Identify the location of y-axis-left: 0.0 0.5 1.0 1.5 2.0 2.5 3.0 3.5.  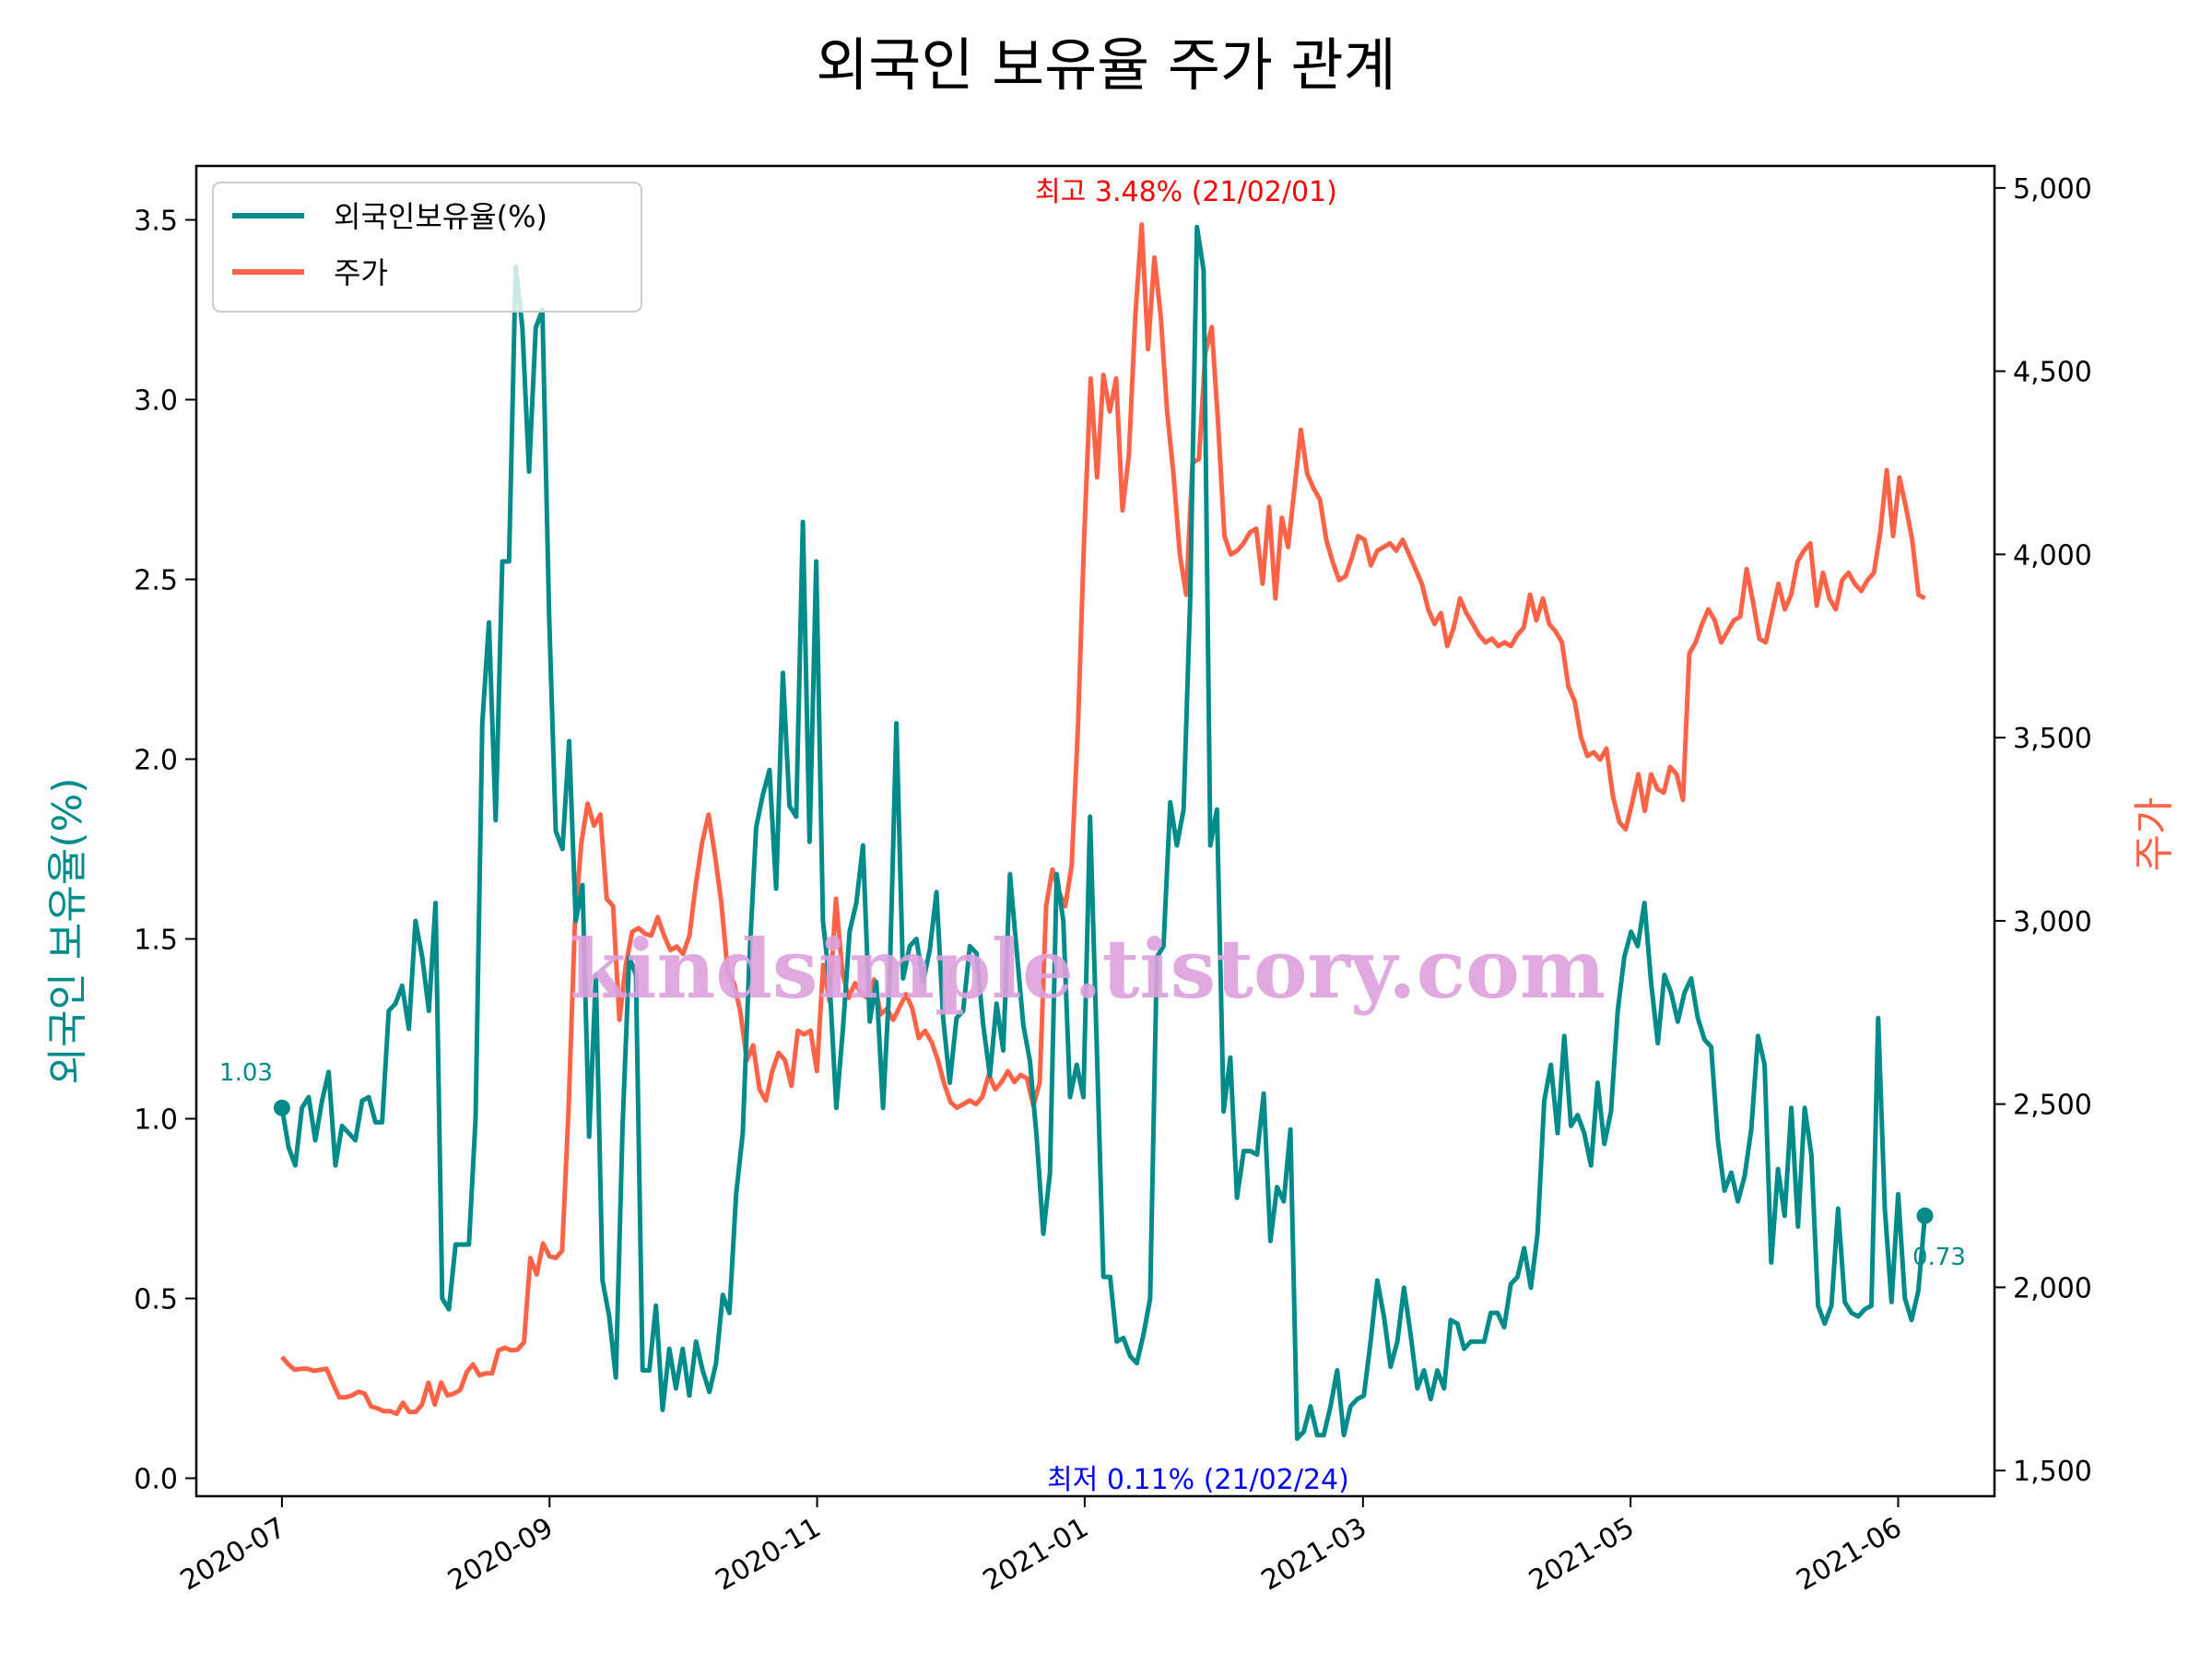
(165, 851).